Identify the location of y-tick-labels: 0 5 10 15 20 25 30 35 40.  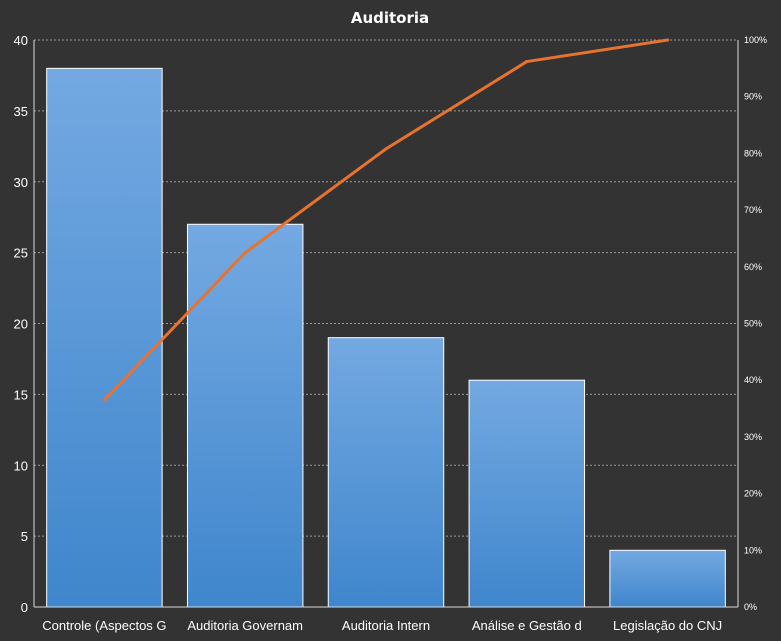
(21, 324).